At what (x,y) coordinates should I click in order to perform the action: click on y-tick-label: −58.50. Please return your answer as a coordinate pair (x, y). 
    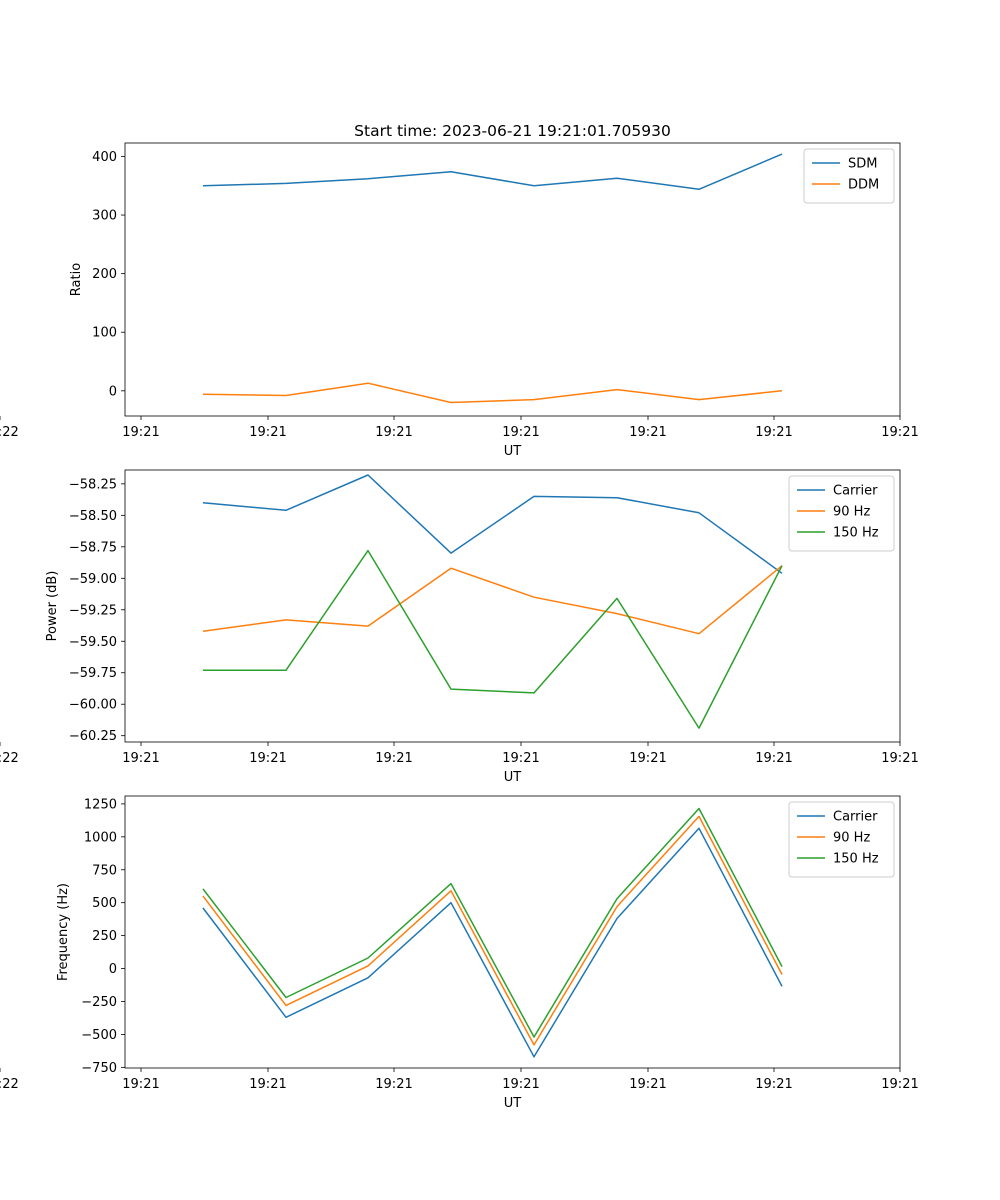
    Looking at the image, I should click on (93, 516).